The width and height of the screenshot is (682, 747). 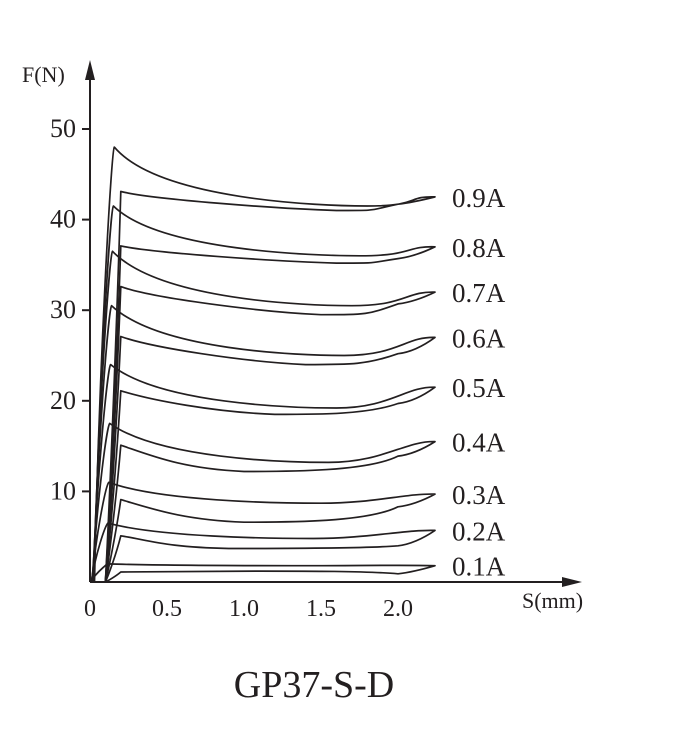 What do you see at coordinates (572, 582) in the screenshot?
I see `x-axis-arrow` at bounding box center [572, 582].